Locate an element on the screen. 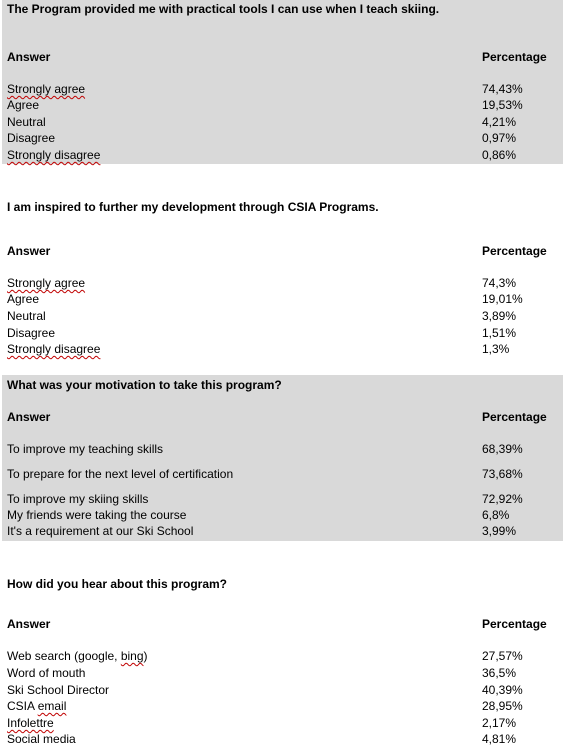 Image resolution: width=563 pixels, height=752 pixels. table-row: Social media 4,81% is located at coordinates (282, 740).